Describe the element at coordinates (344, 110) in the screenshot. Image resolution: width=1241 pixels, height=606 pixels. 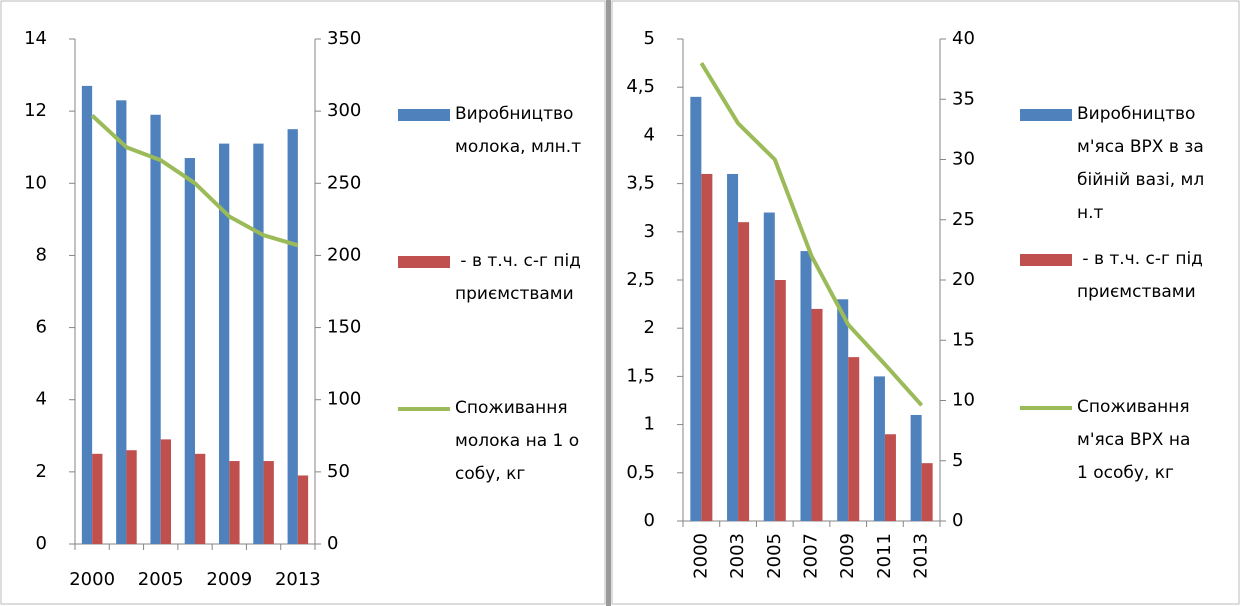
I see `y2-tick-label: 300` at that location.